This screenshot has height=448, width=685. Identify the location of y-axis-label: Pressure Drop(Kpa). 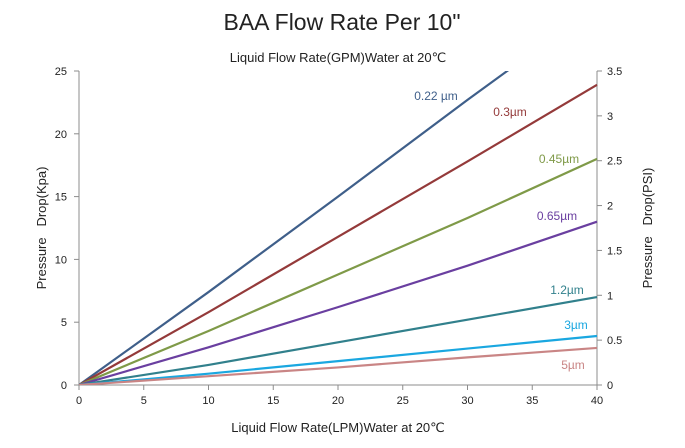
(41, 228).